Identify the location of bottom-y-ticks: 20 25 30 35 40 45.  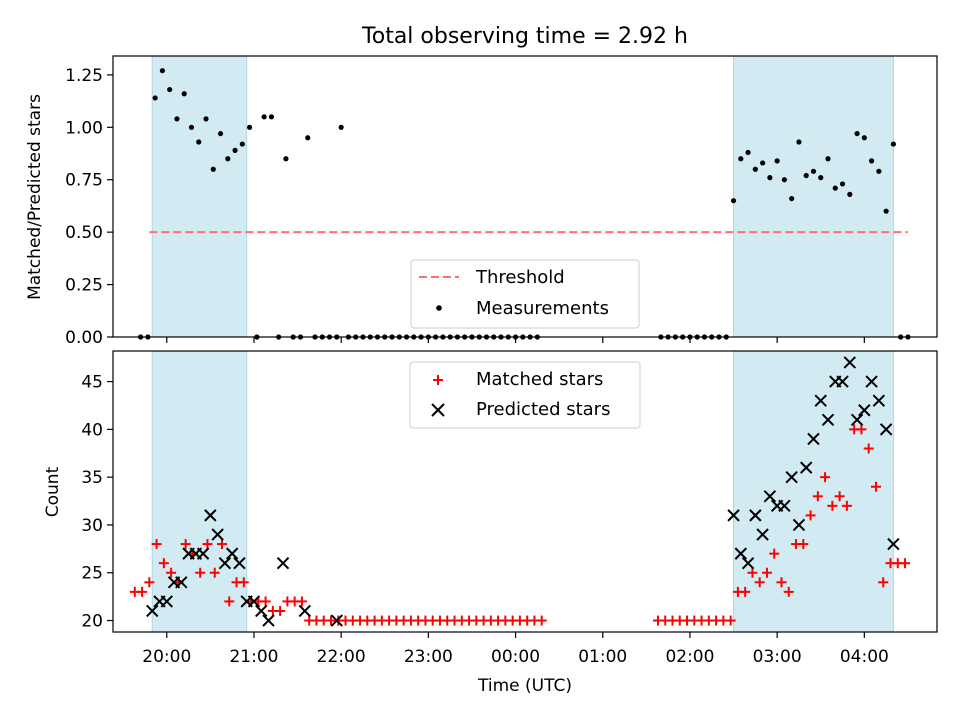
(97, 502).